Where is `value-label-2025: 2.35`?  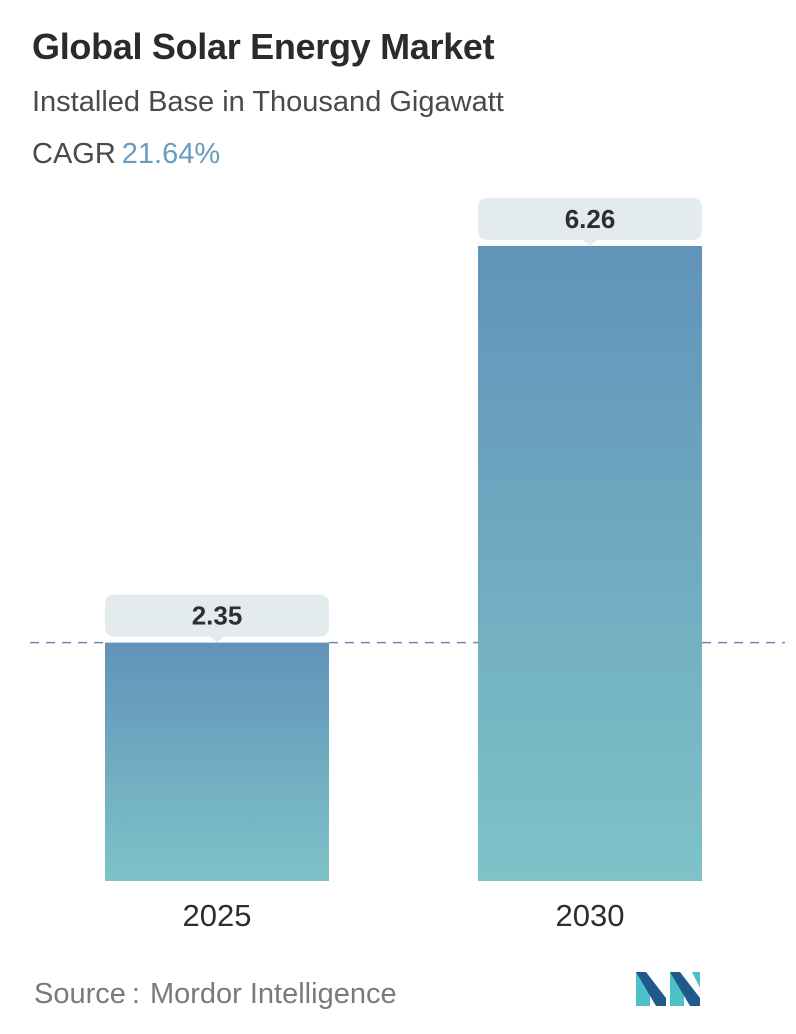
value-label-2025: 2.35 is located at coordinates (217, 616).